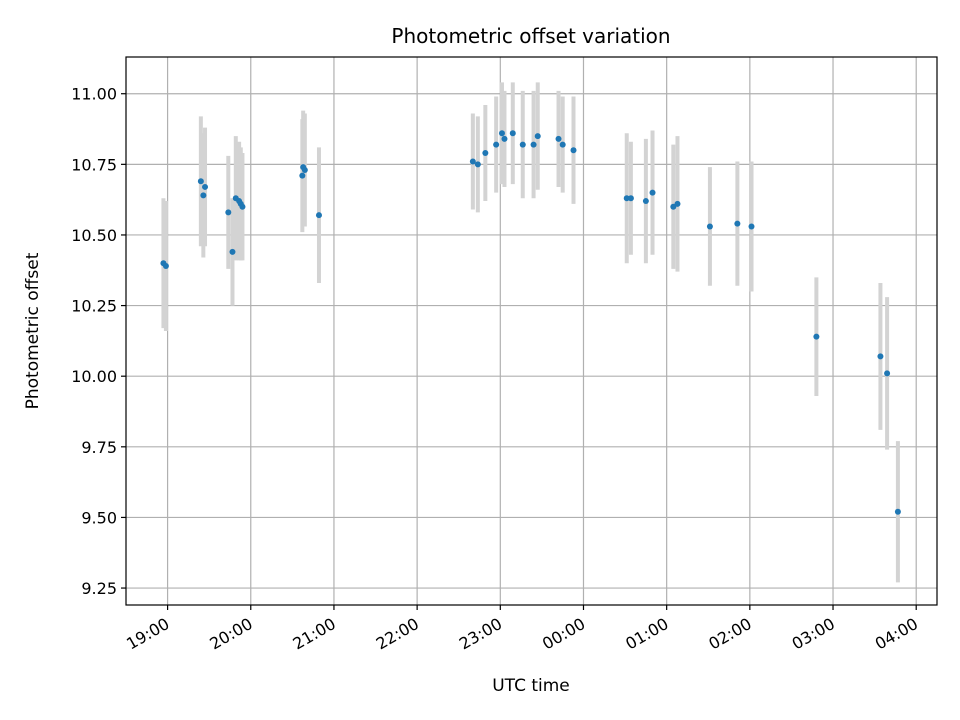 The height and width of the screenshot is (720, 960). Describe the element at coordinates (94, 235) in the screenshot. I see `y-tick-label: 10.50` at that location.